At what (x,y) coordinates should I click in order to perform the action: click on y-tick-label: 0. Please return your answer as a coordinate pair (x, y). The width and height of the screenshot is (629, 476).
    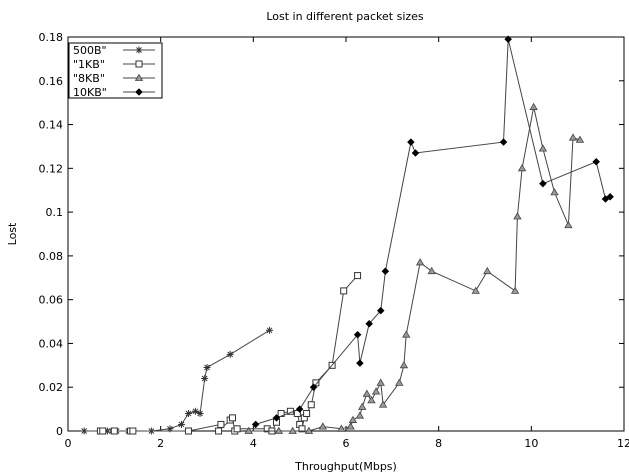
    Looking at the image, I should click on (59, 431).